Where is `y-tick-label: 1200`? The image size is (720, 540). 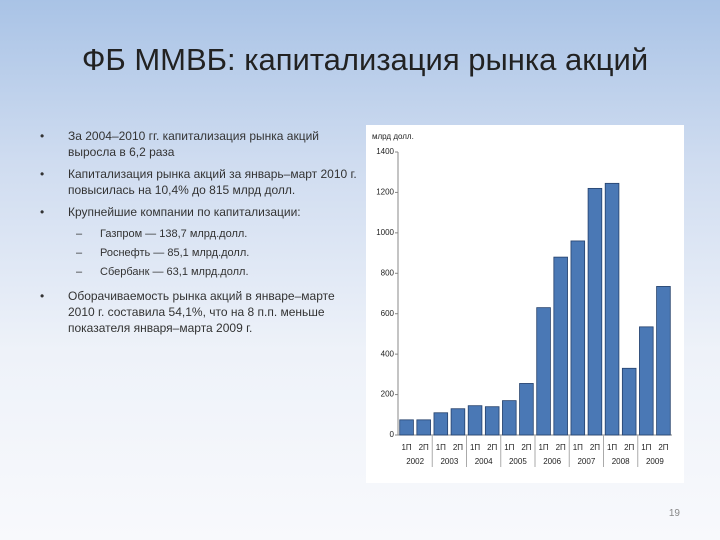
y-tick-label: 1200 is located at coordinates (385, 192).